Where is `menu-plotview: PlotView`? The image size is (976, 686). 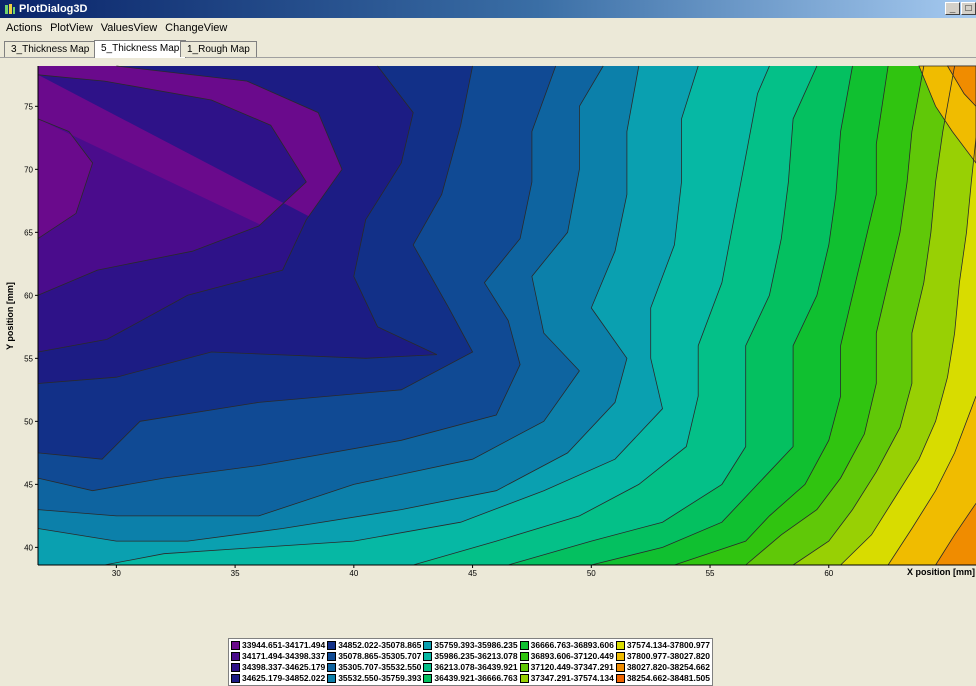 menu-plotview: PlotView is located at coordinates (71, 28).